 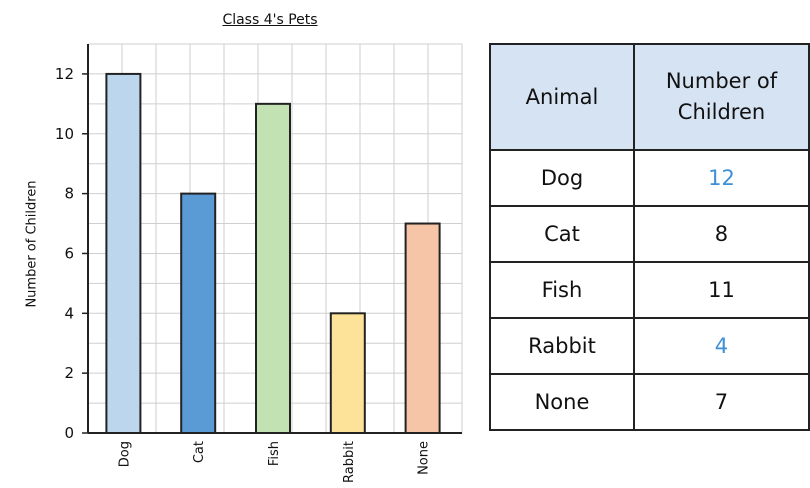 I want to click on y-tick-label: 8, so click(x=69, y=194).